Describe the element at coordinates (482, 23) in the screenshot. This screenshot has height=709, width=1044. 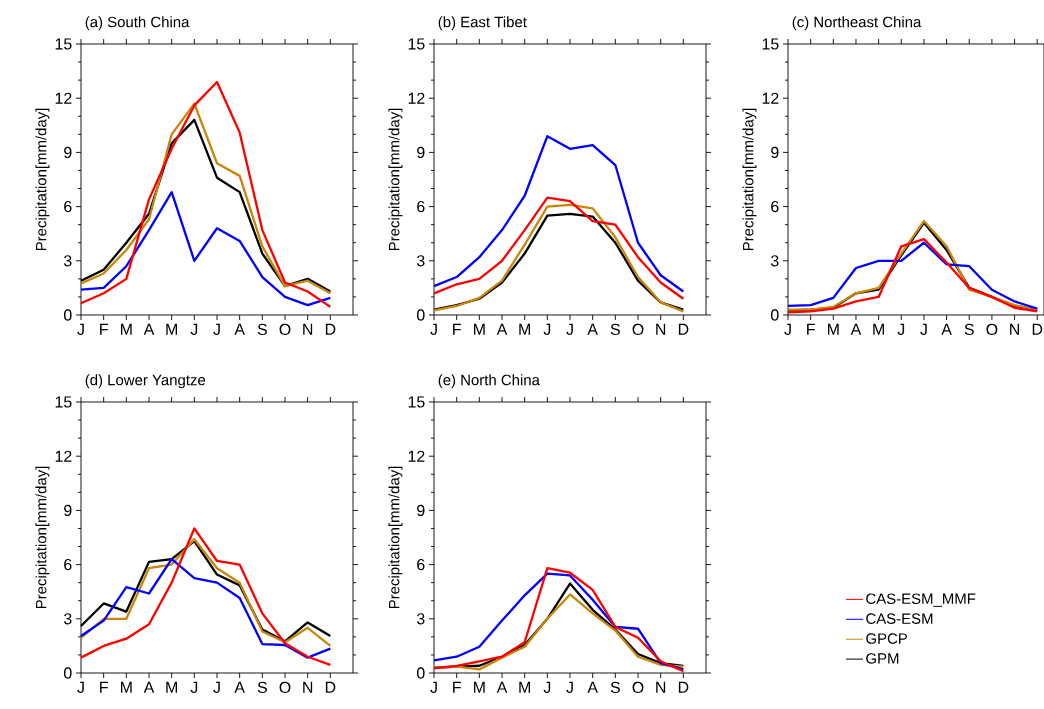
I see `chart-title: (b) East Tibet` at that location.